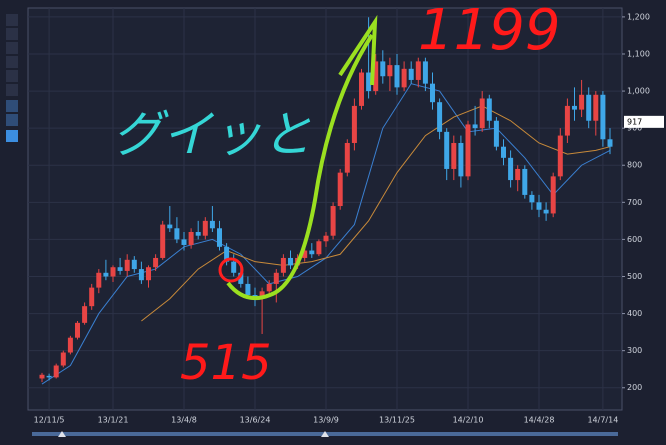 This screenshot has height=445, width=666. What do you see at coordinates (634, 313) in the screenshot?
I see `y-tick-label: 400` at bounding box center [634, 313].